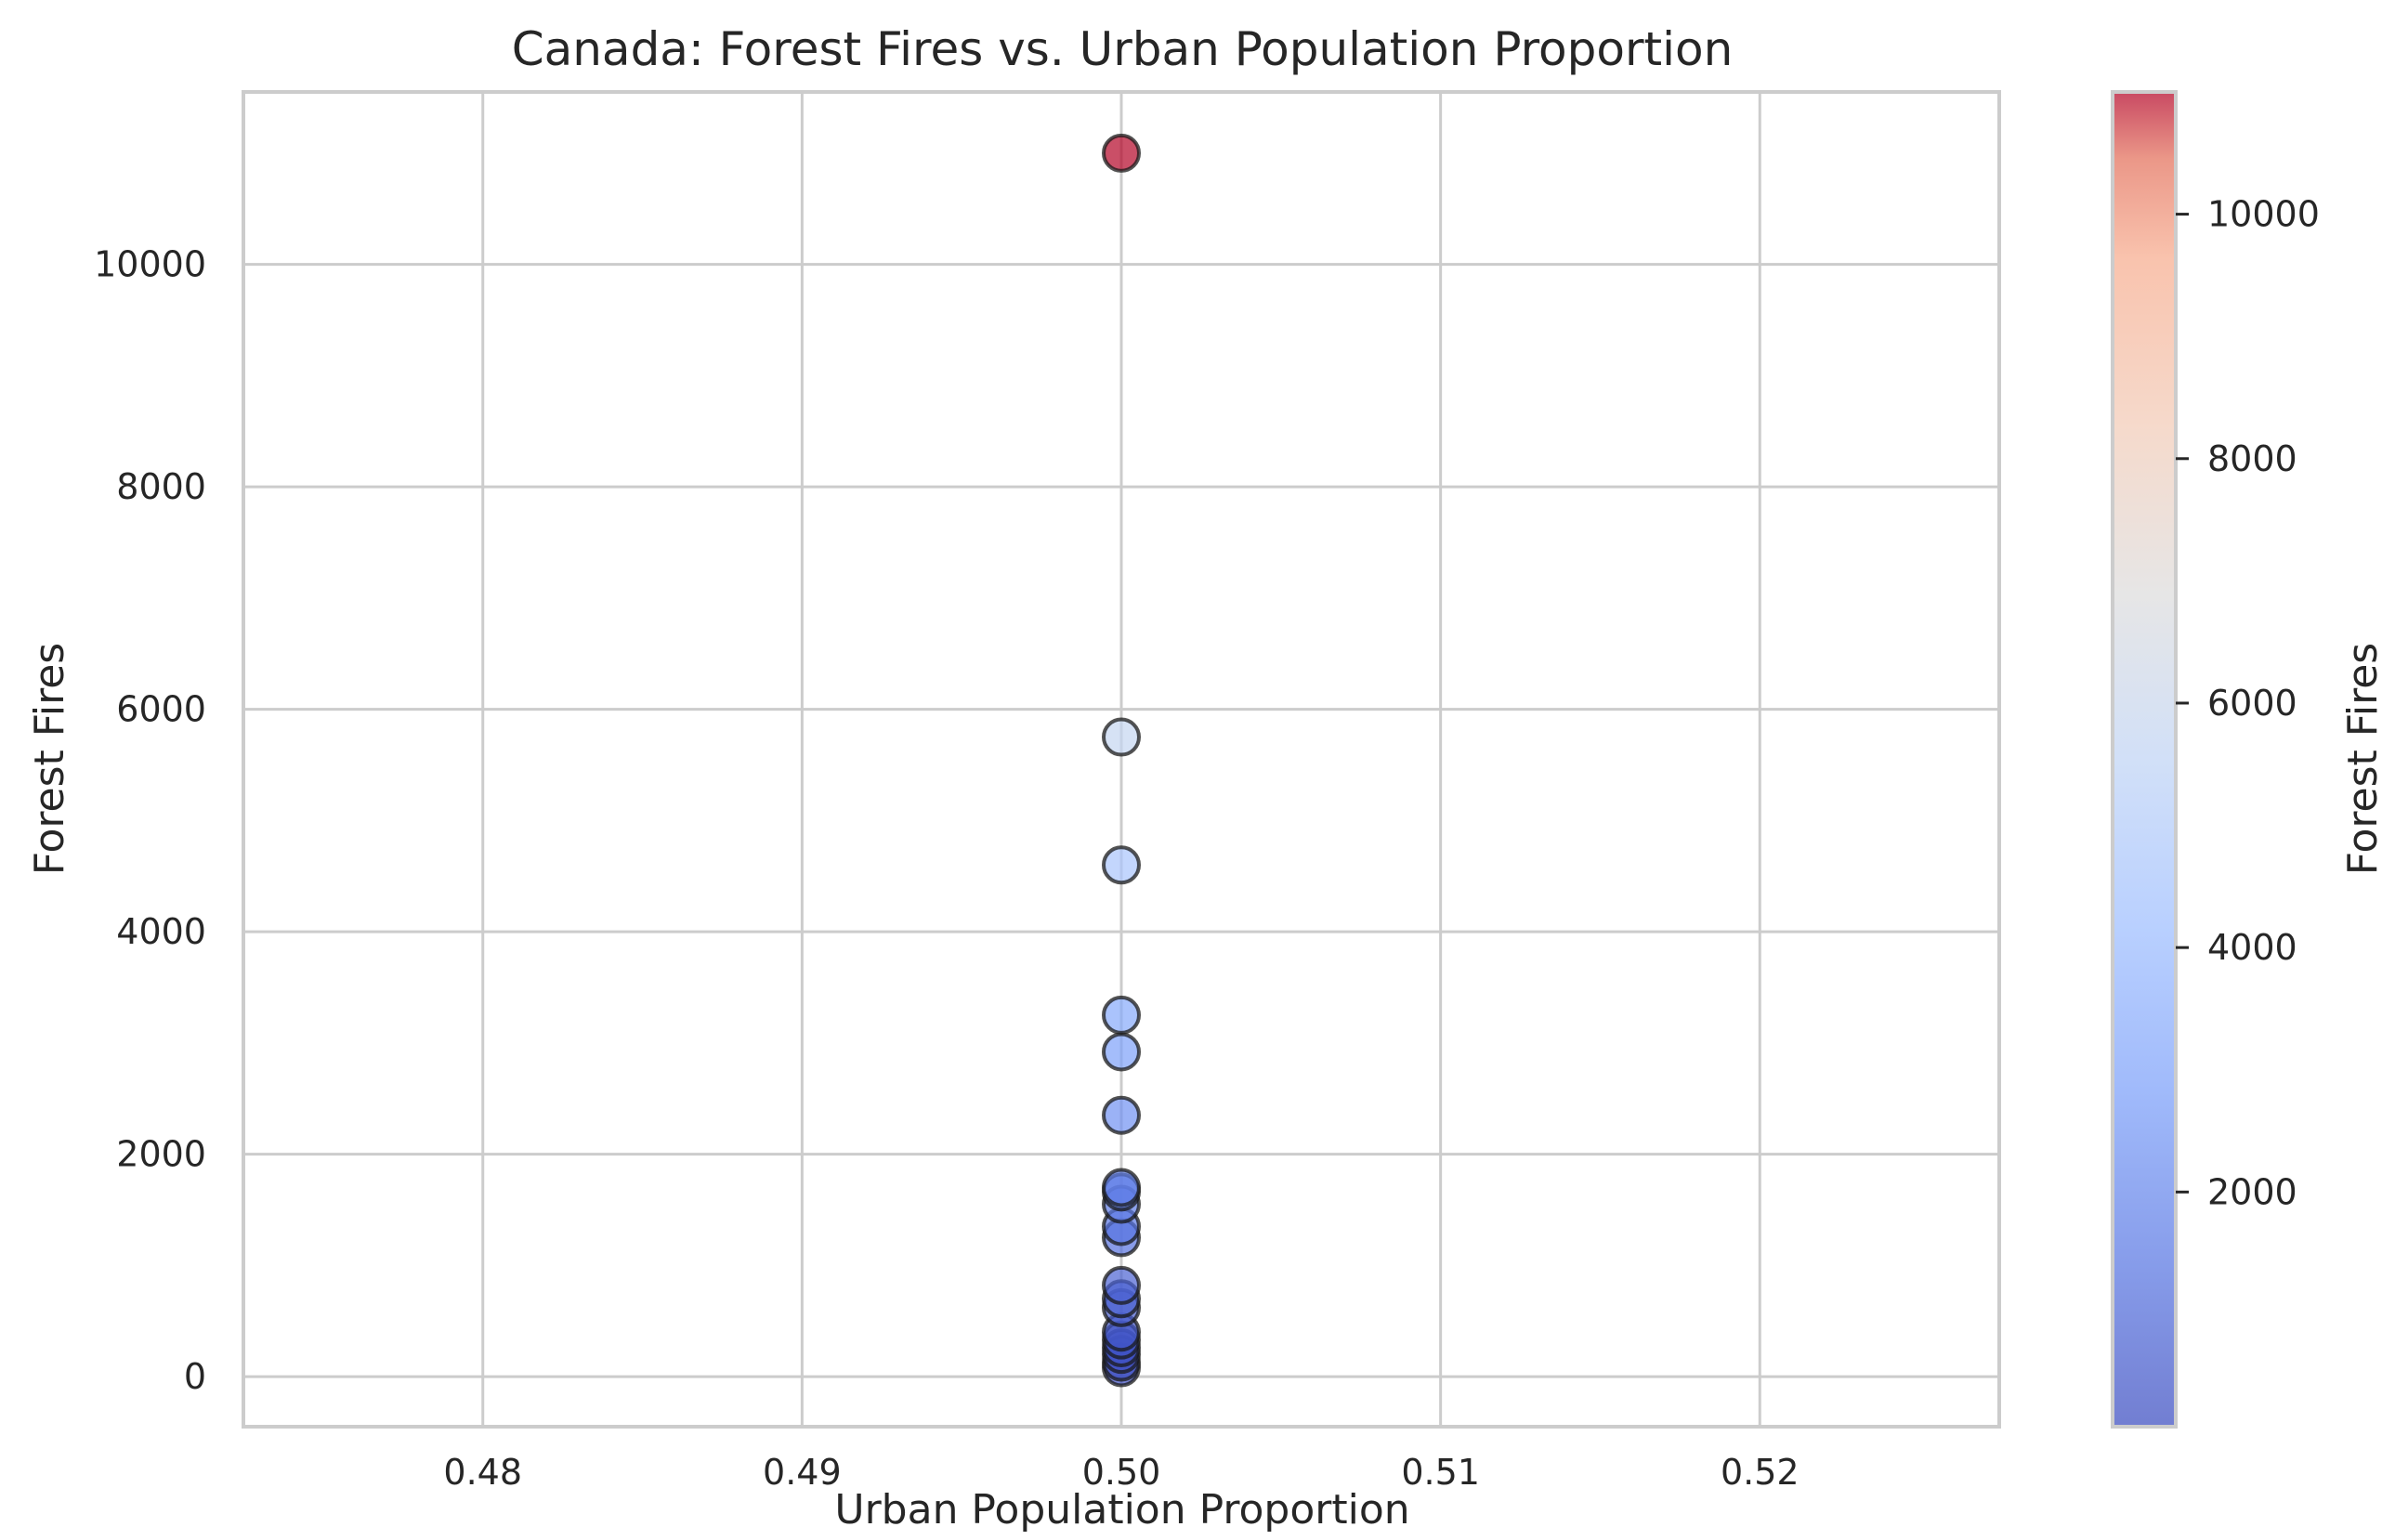  Describe the element at coordinates (2252, 458) in the screenshot. I see `colorbar-tick-label: 8000` at that location.